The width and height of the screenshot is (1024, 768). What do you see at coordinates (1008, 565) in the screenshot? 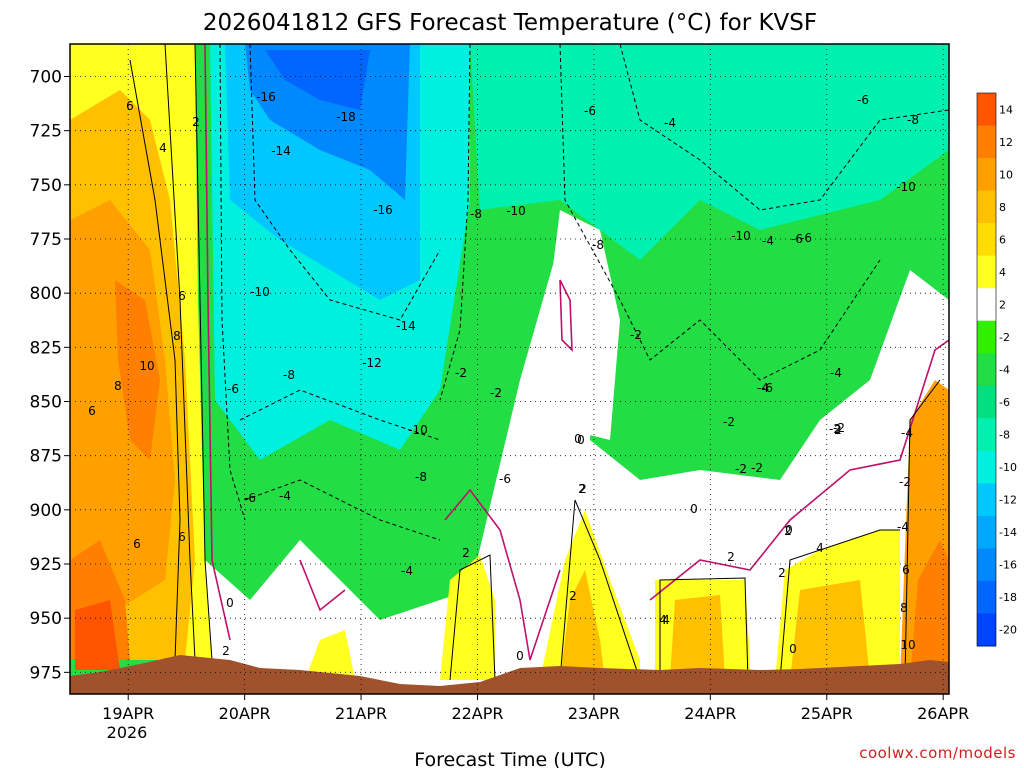
I see `colorbar-label: -16` at bounding box center [1008, 565].